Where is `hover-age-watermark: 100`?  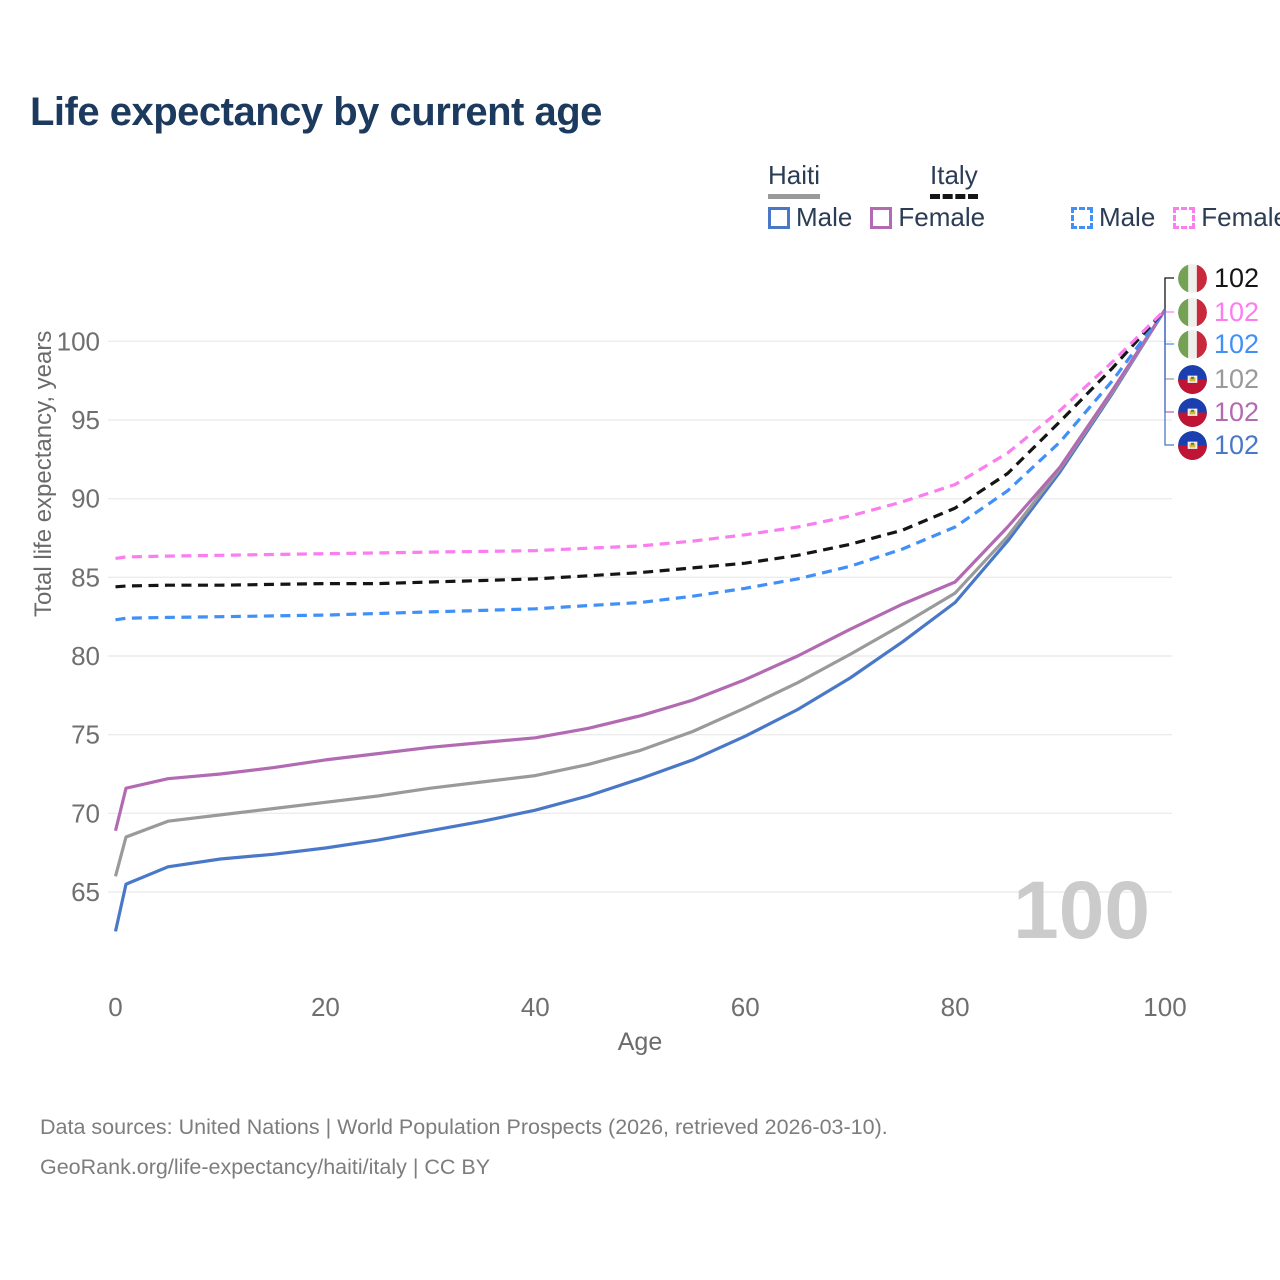
hover-age-watermark: 100 is located at coordinates (1081, 910).